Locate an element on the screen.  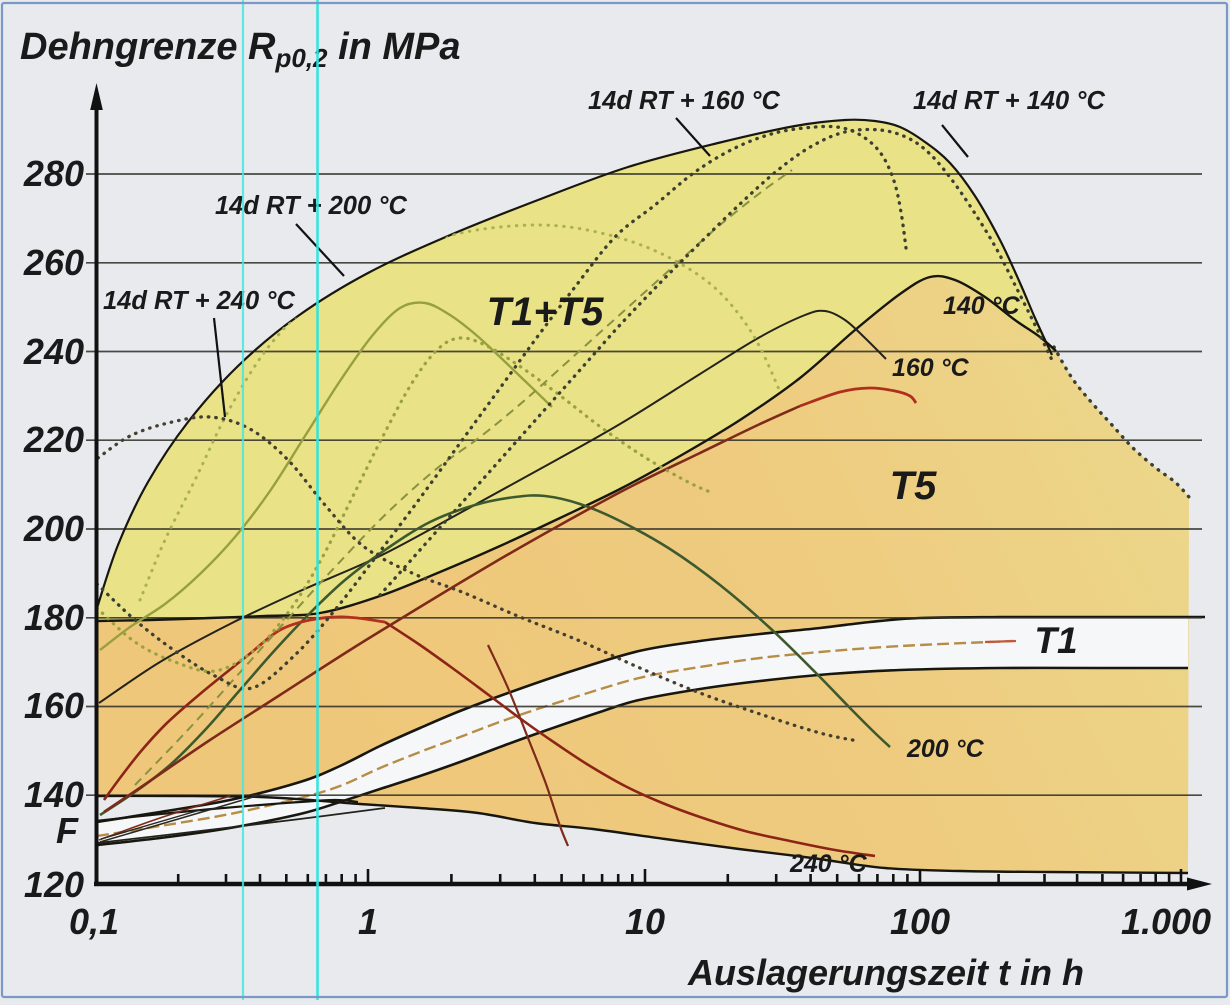
svg-text: Auslagerungszeit t in h is located at coordinates (885, 972).